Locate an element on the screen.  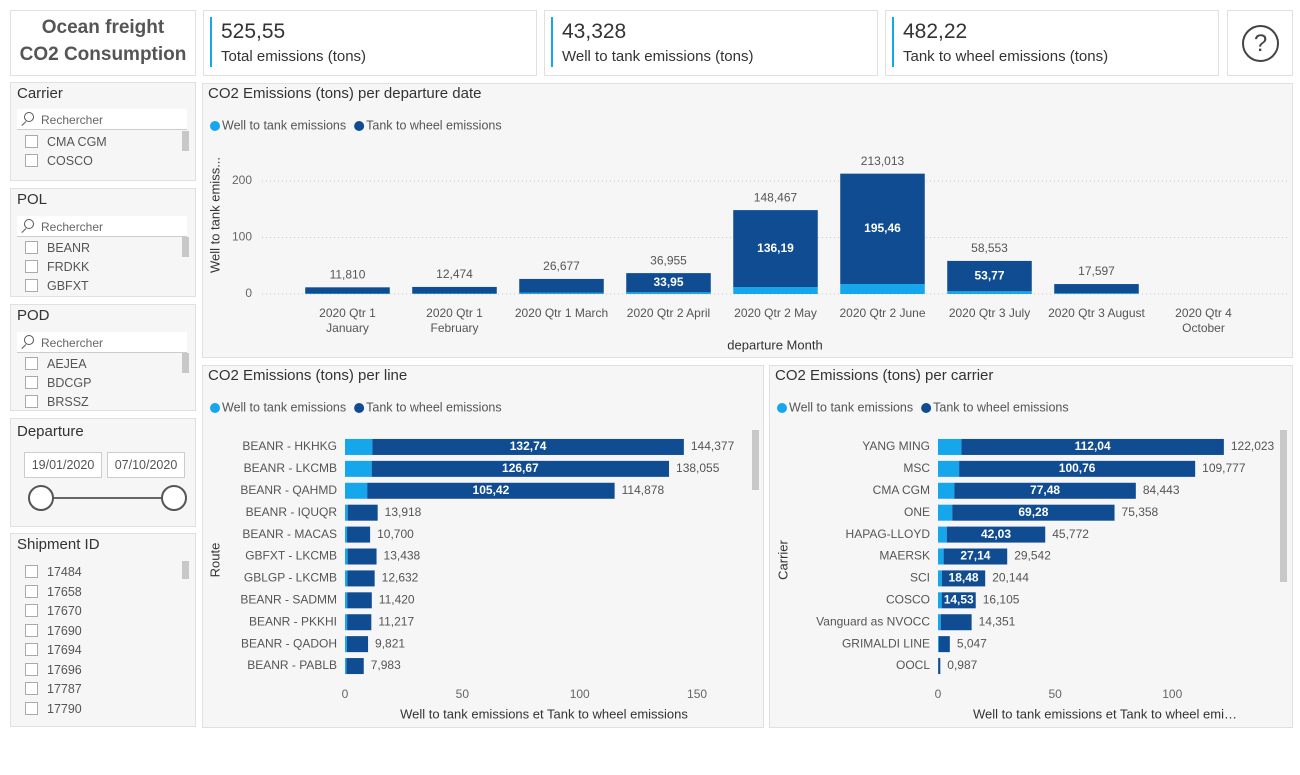
kpi-value: 482,22 is located at coordinates (935, 31).